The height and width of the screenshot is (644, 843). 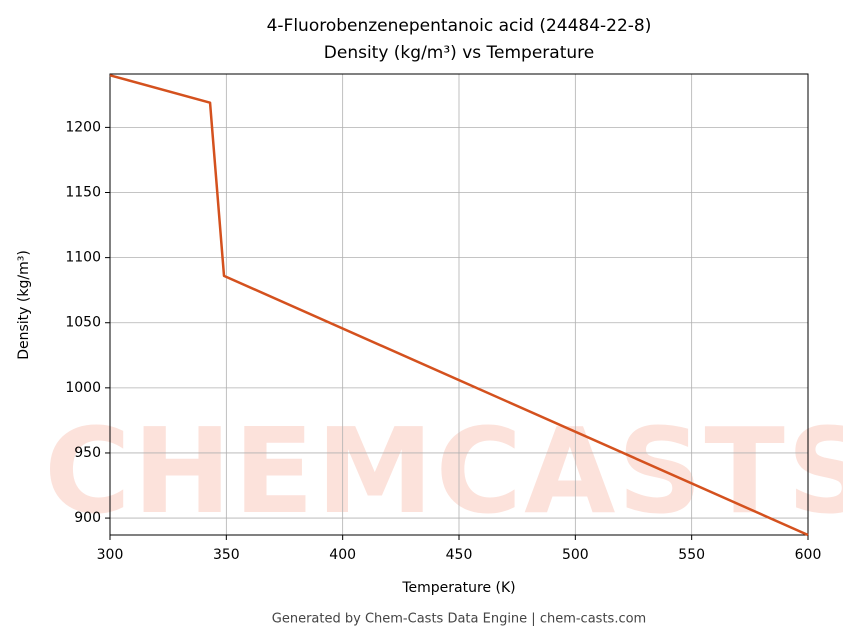 What do you see at coordinates (575, 555) in the screenshot?
I see `x-tick-label: 500` at bounding box center [575, 555].